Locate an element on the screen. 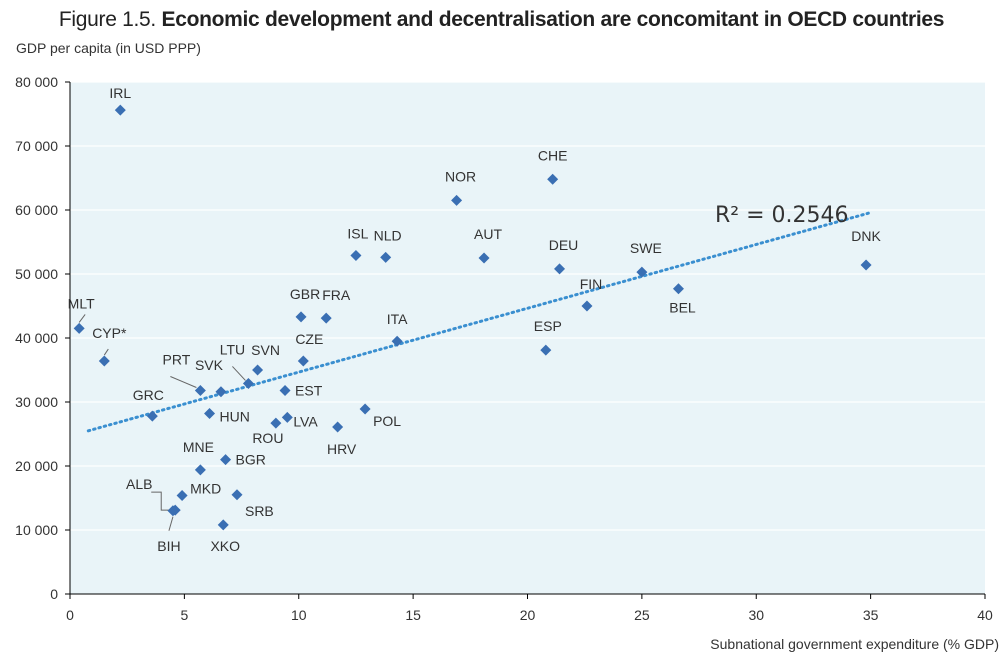  point-label: MKD is located at coordinates (205, 488).